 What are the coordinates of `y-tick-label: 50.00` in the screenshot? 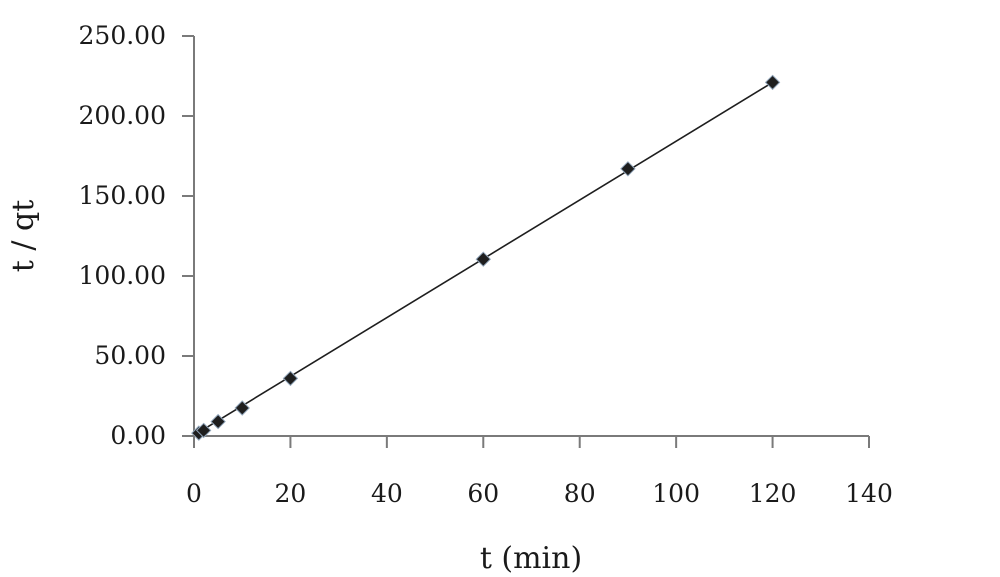 It's located at (130, 355).